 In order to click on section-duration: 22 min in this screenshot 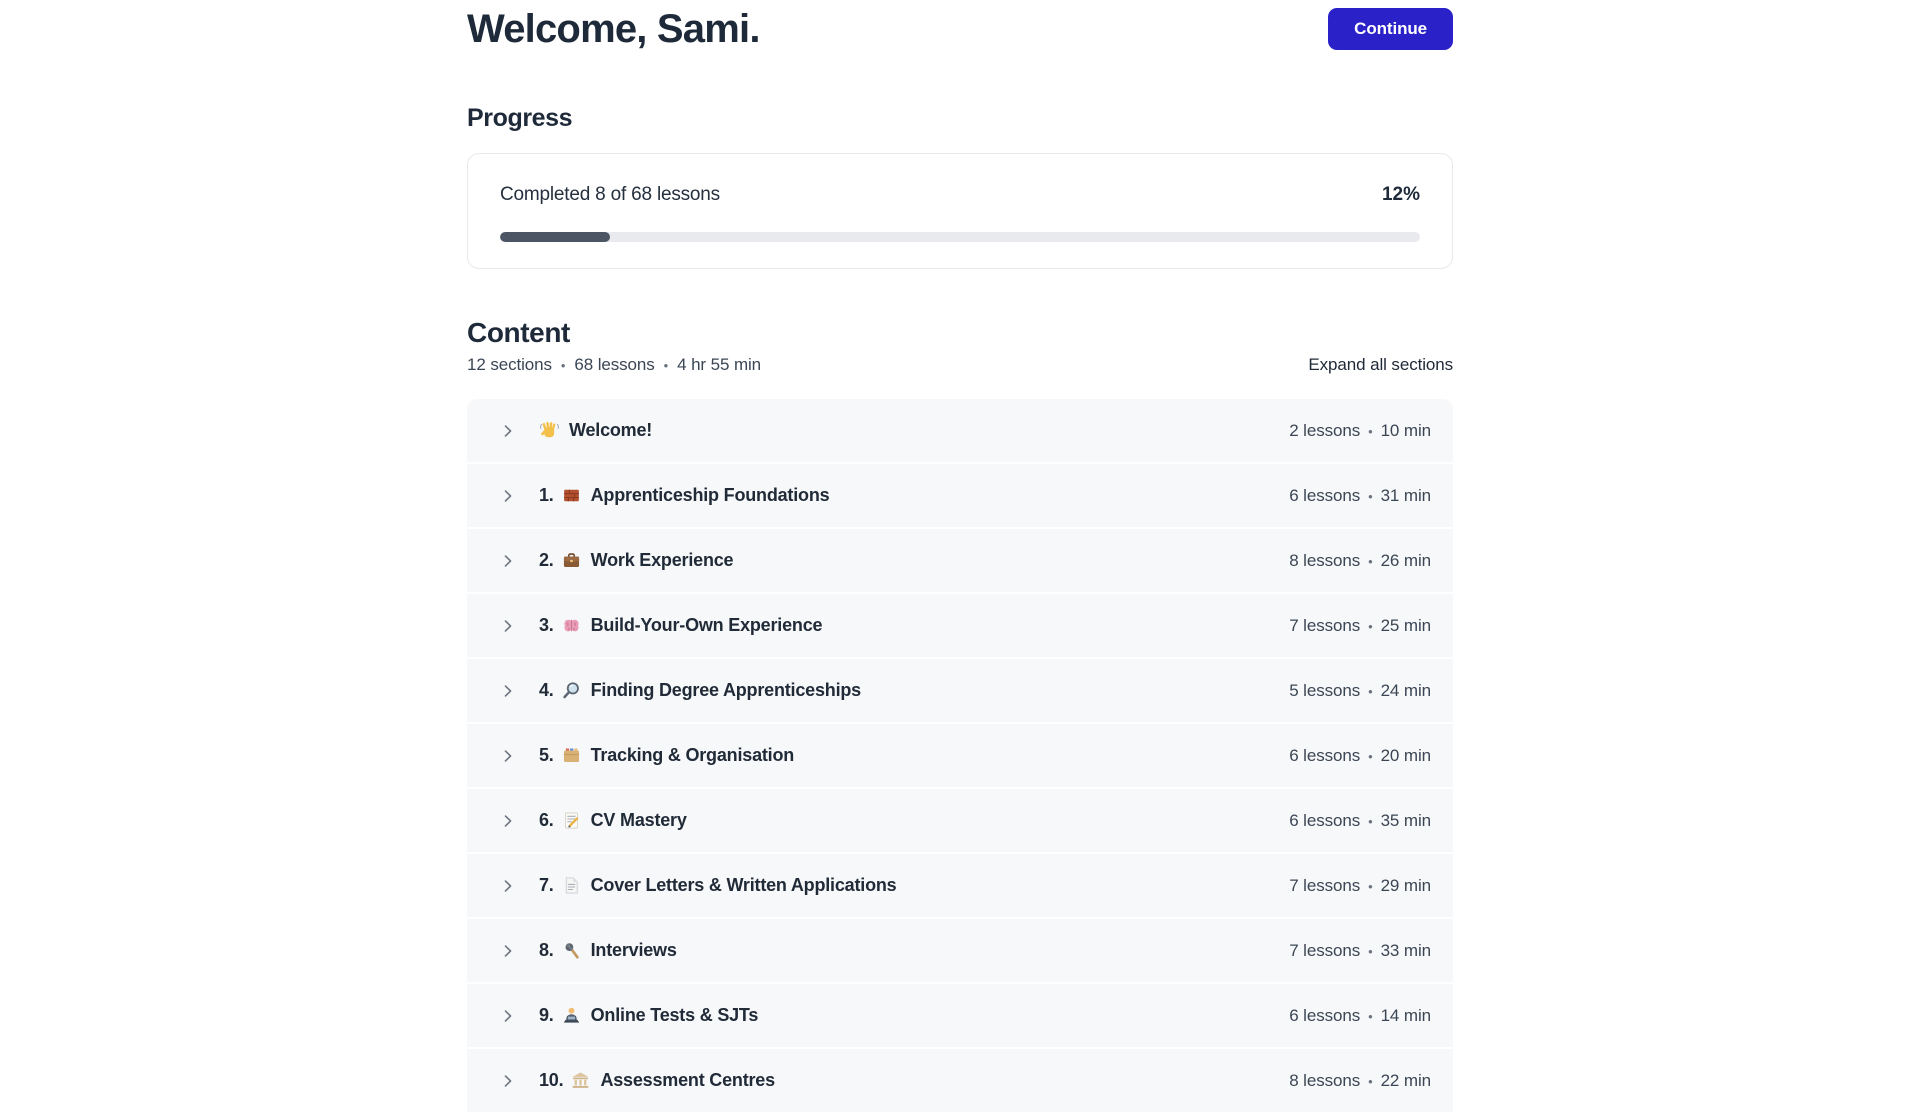, I will do `click(1406, 1080)`.